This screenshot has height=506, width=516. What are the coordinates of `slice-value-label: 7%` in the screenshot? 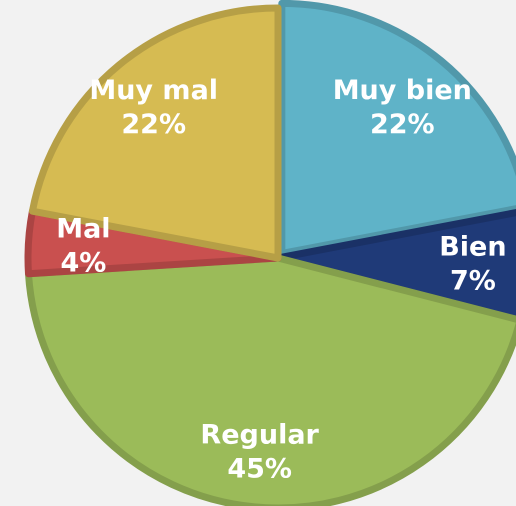 It's located at (473, 281).